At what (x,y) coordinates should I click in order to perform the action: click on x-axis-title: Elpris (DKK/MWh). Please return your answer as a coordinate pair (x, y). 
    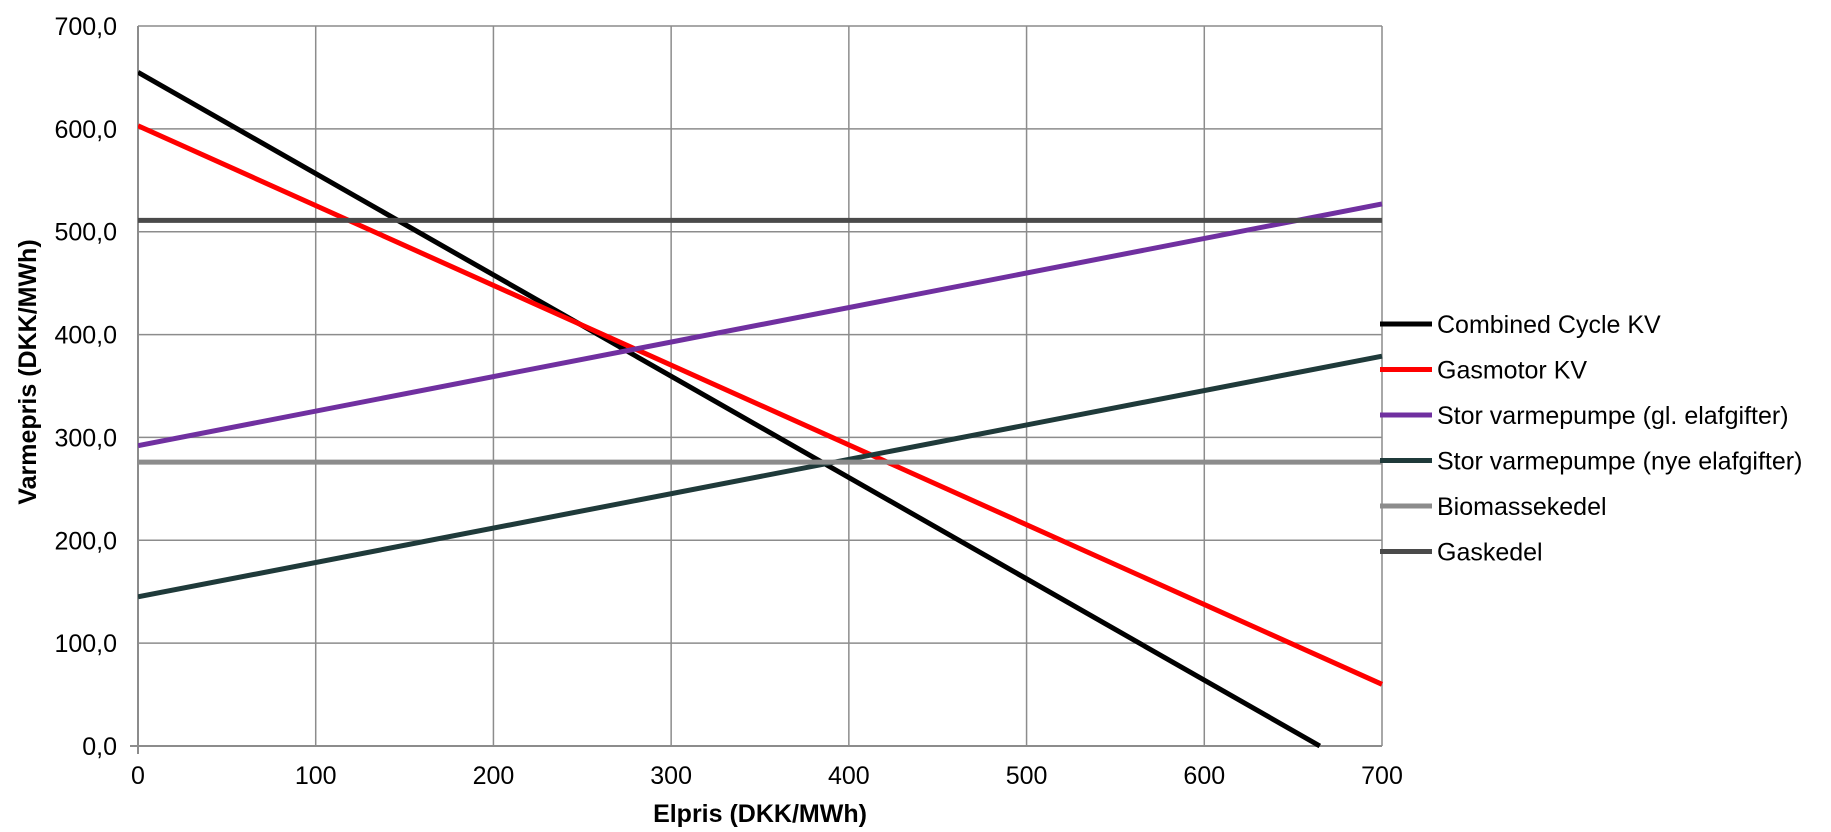
    Looking at the image, I should click on (760, 814).